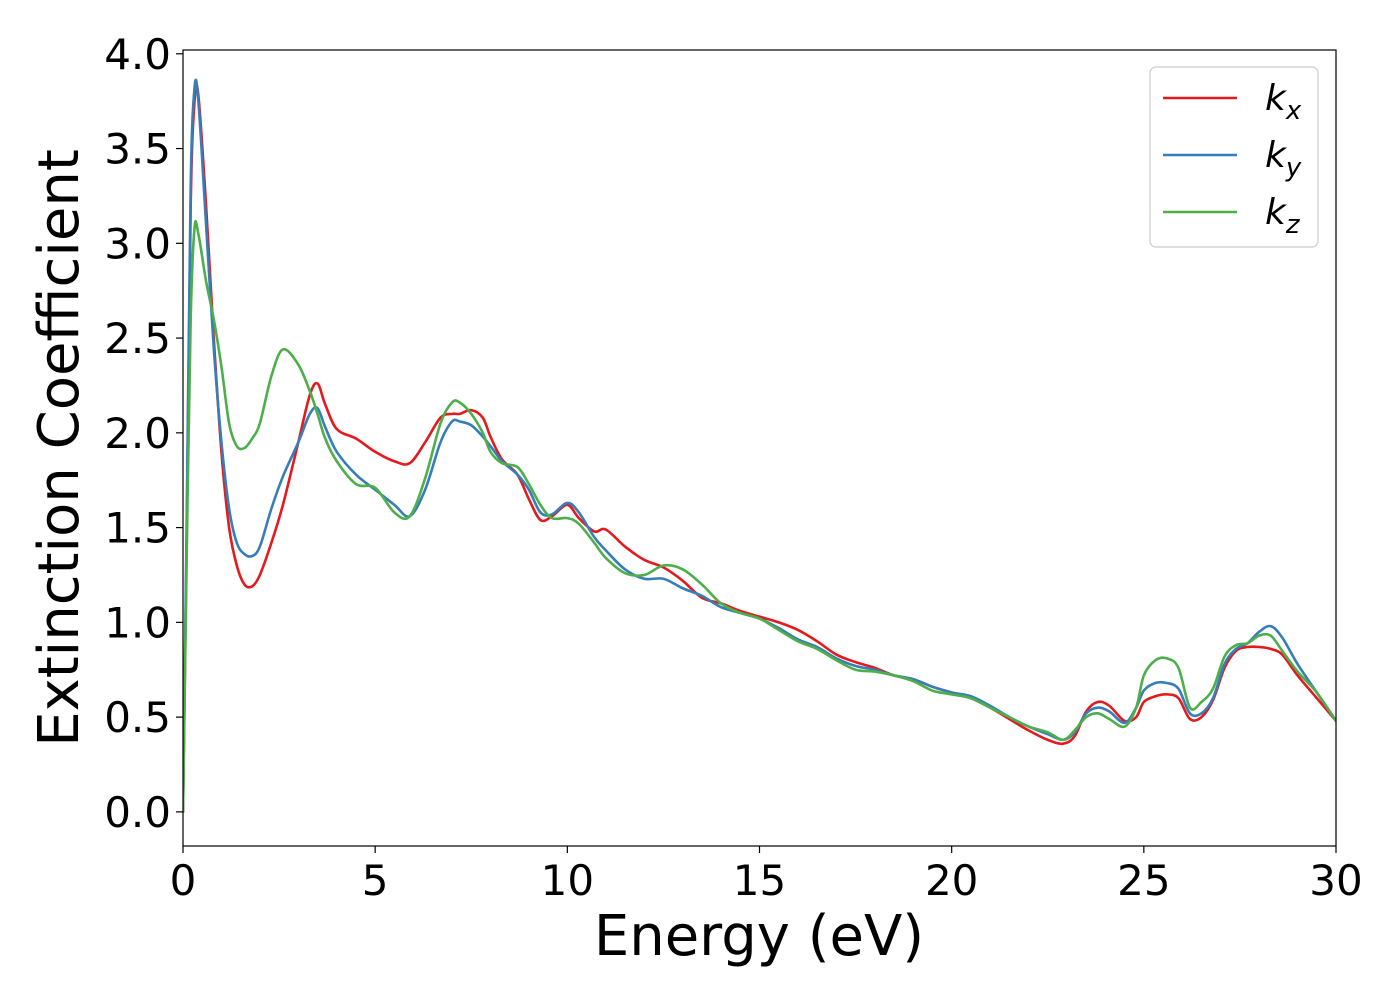 The height and width of the screenshot is (1000, 1400). I want to click on x-axis: 0 5 10 15 20 25 30, so click(766, 875).